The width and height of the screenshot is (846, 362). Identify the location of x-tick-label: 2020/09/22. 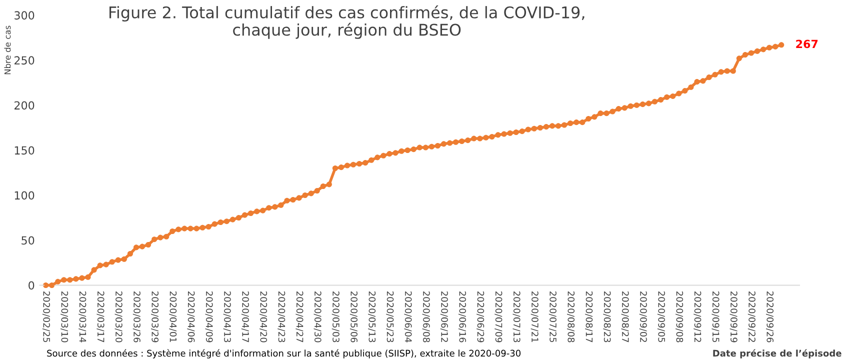
(752, 316).